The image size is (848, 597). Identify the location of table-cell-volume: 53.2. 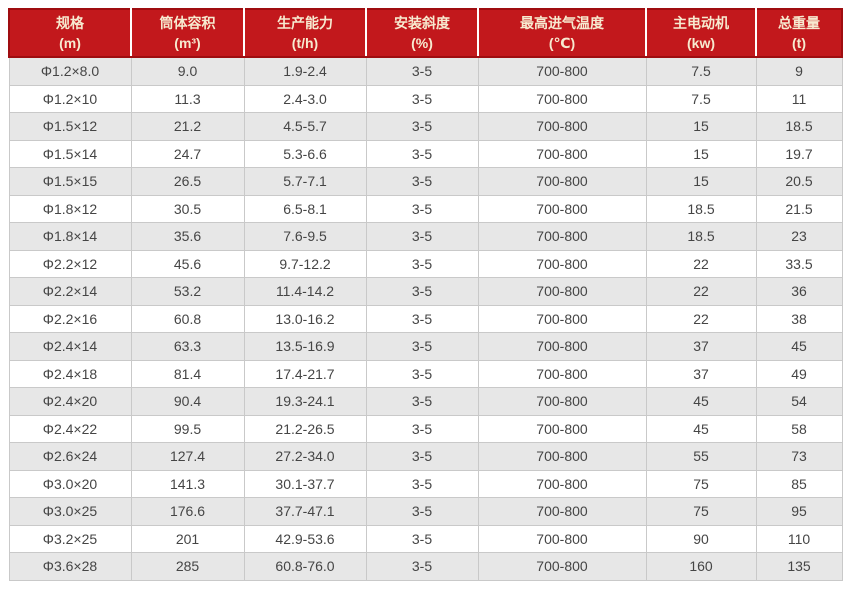
(187, 291).